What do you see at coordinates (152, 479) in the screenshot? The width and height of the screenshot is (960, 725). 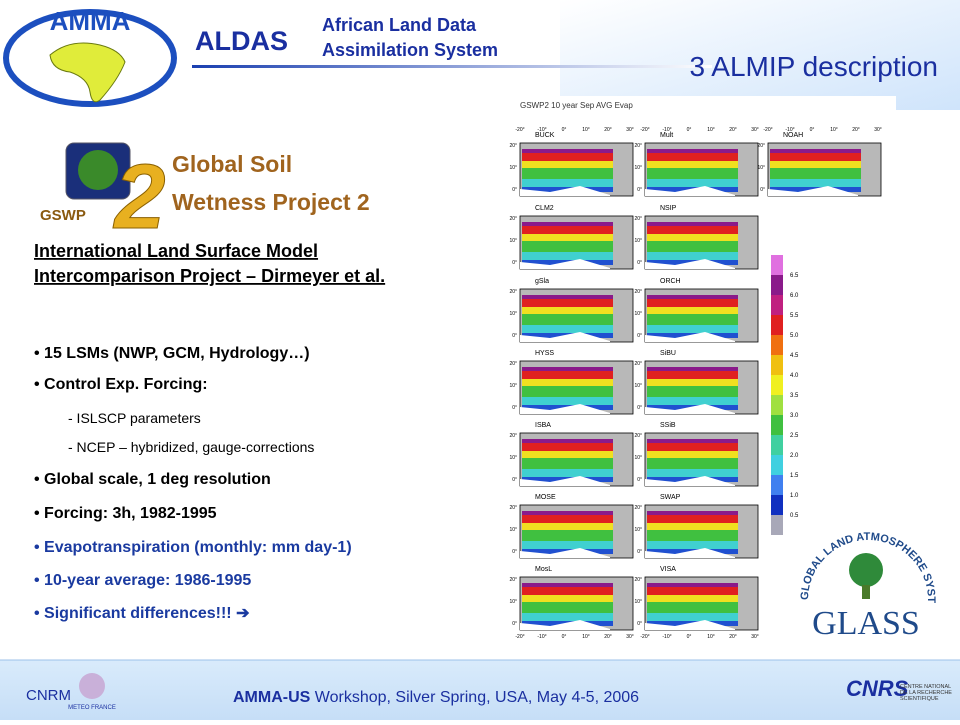 I see `bullet: • Global scale, 1 deg resolution` at bounding box center [152, 479].